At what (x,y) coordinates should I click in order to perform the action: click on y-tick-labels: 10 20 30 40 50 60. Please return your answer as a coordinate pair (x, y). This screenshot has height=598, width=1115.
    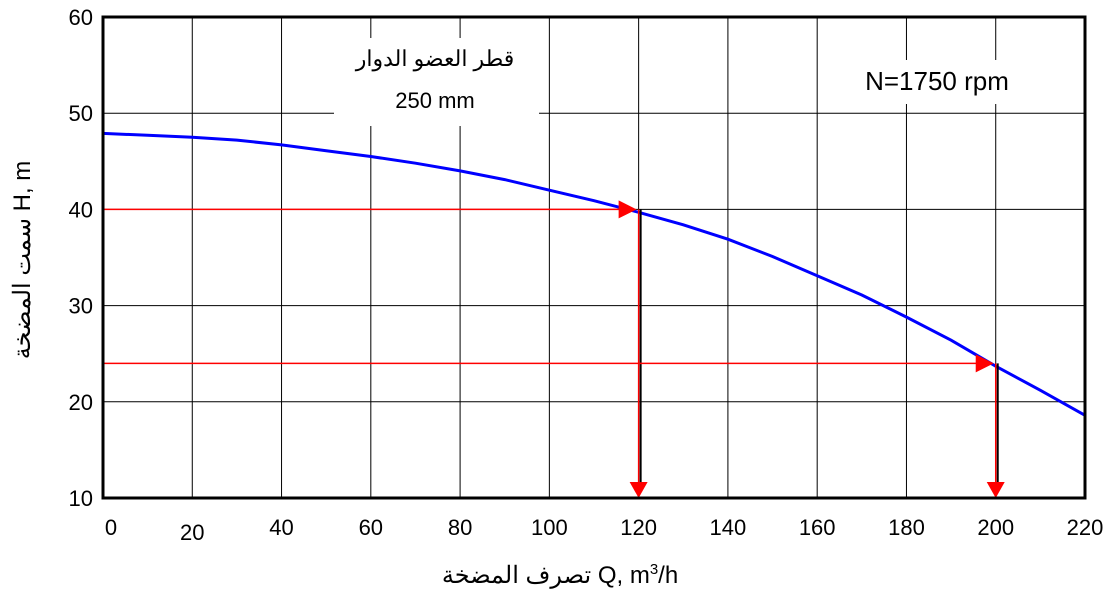
    Looking at the image, I should click on (81, 258).